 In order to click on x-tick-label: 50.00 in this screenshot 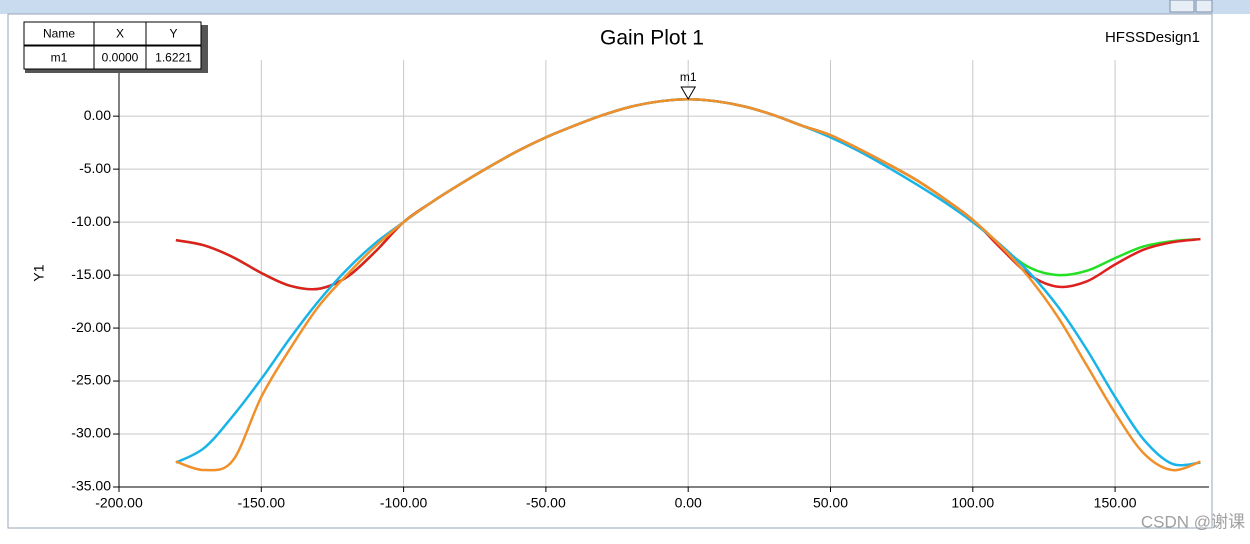, I will do `click(830, 503)`.